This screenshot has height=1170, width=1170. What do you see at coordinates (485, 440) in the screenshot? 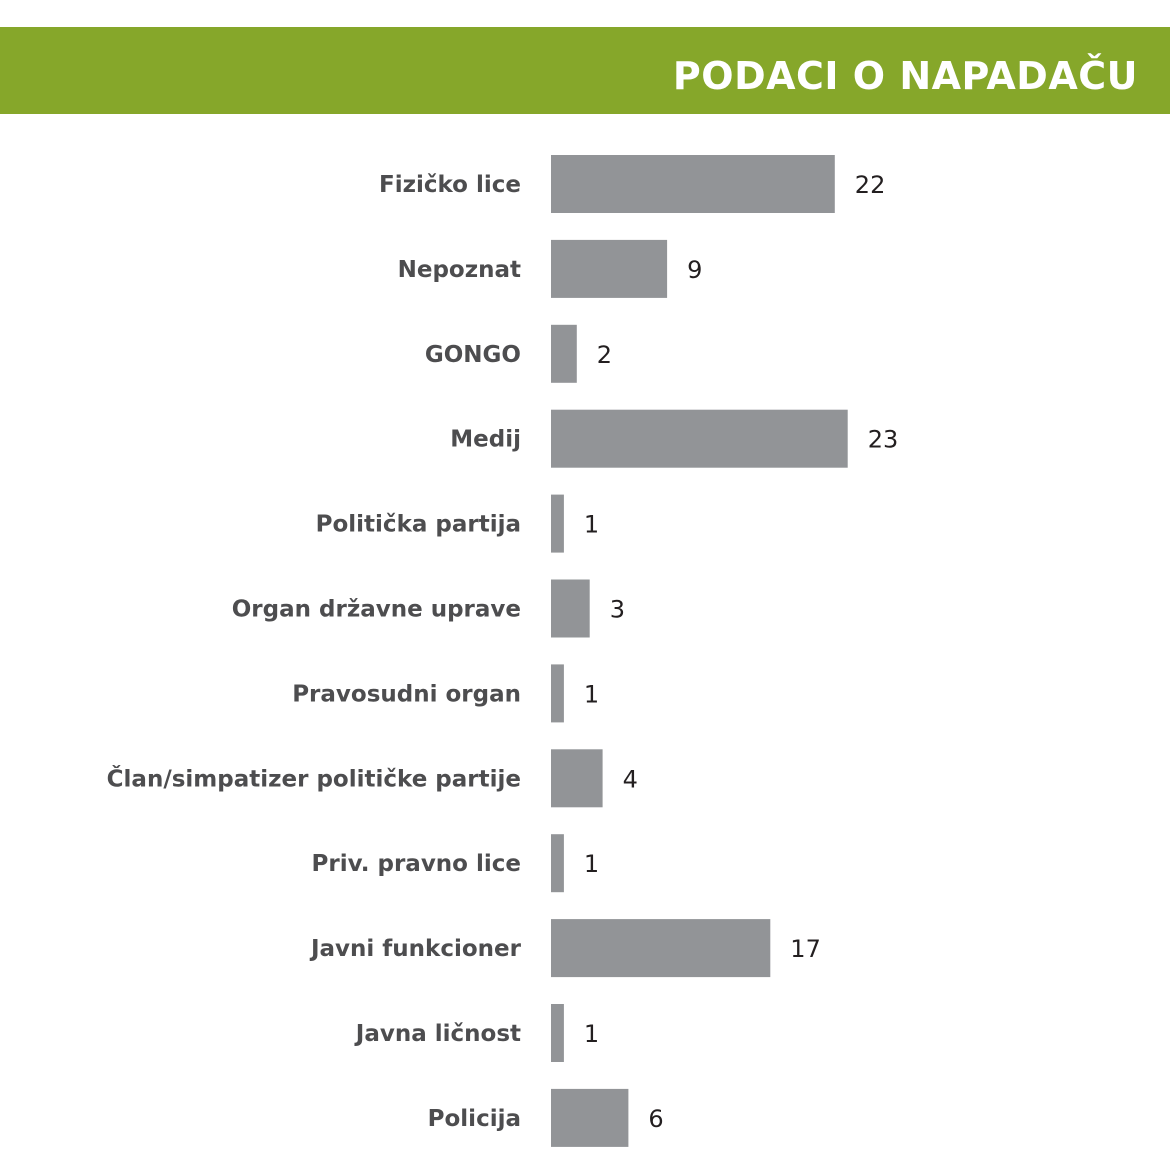
I see `category-label: Medij` at bounding box center [485, 440].